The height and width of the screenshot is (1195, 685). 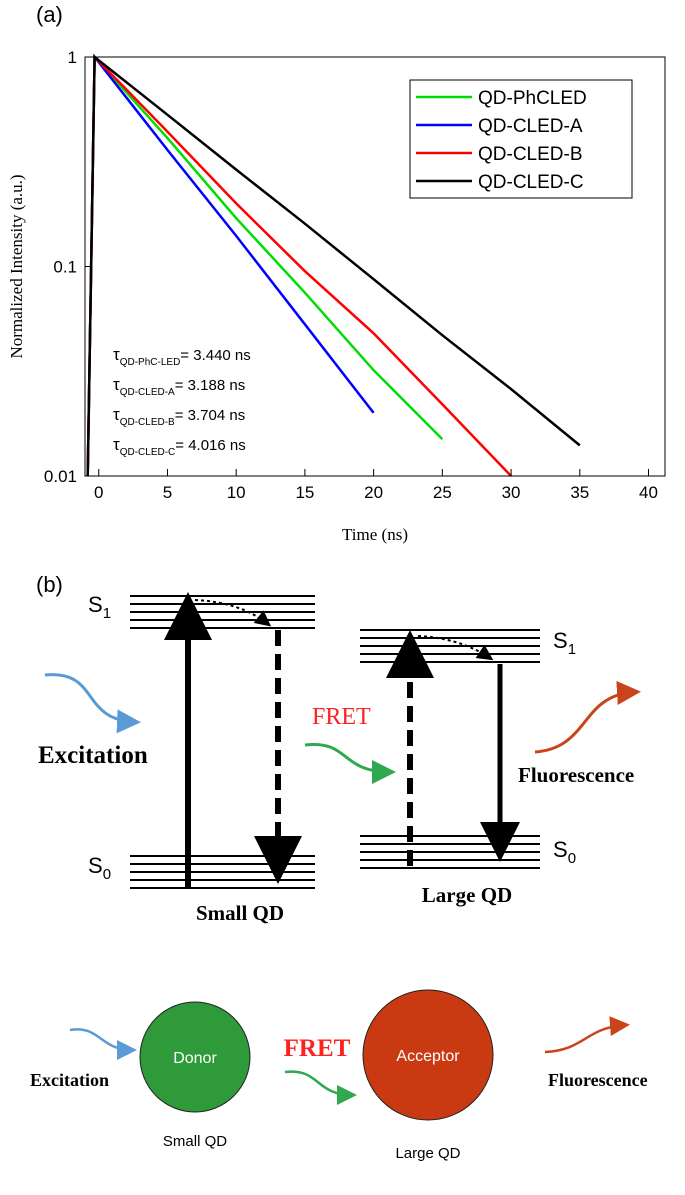 What do you see at coordinates (304, 492) in the screenshot?
I see `x-tick-label: 15` at bounding box center [304, 492].